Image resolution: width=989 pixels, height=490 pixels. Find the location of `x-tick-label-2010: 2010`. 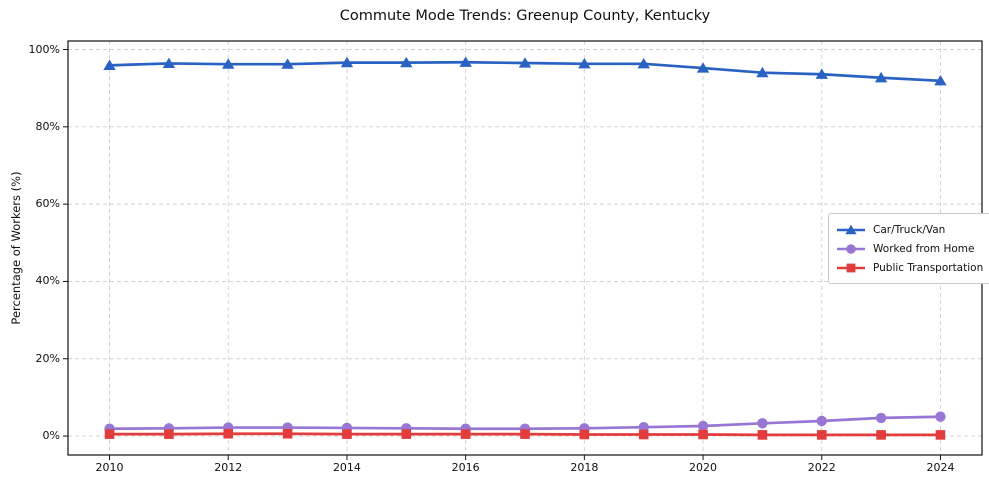

x-tick-label-2010: 2010 is located at coordinates (109, 467).